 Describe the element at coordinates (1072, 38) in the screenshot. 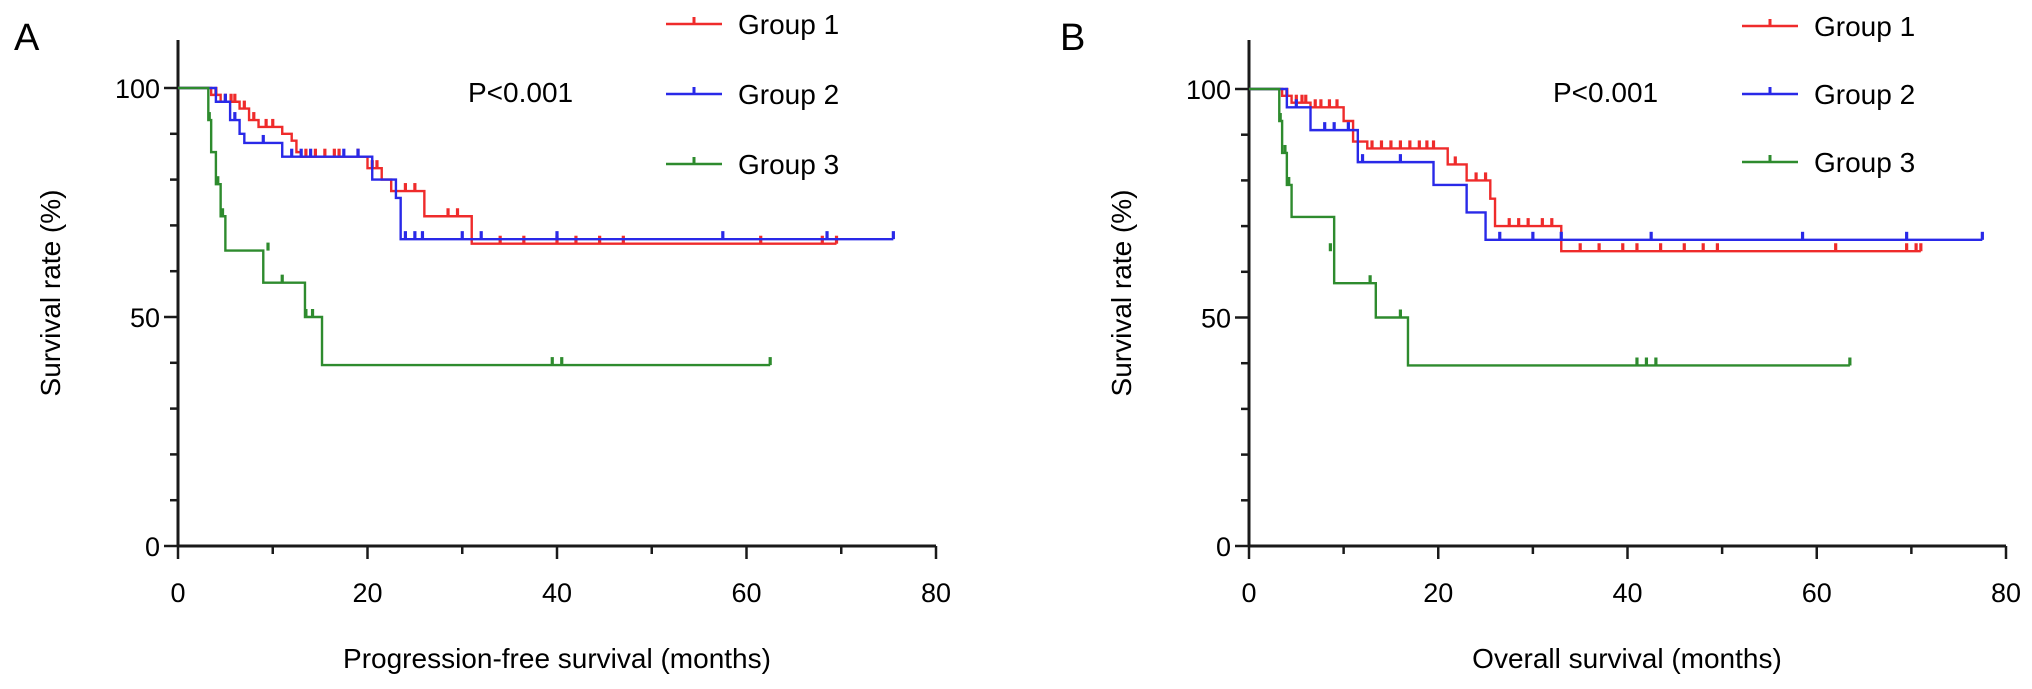

I see `panel-label: B` at that location.